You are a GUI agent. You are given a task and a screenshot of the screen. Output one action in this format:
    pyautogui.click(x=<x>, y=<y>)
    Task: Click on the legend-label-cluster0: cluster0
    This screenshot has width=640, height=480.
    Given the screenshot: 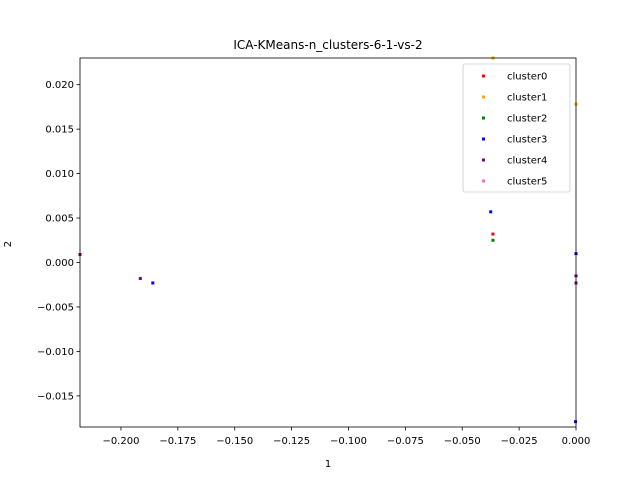 What is the action you would take?
    pyautogui.click(x=527, y=77)
    